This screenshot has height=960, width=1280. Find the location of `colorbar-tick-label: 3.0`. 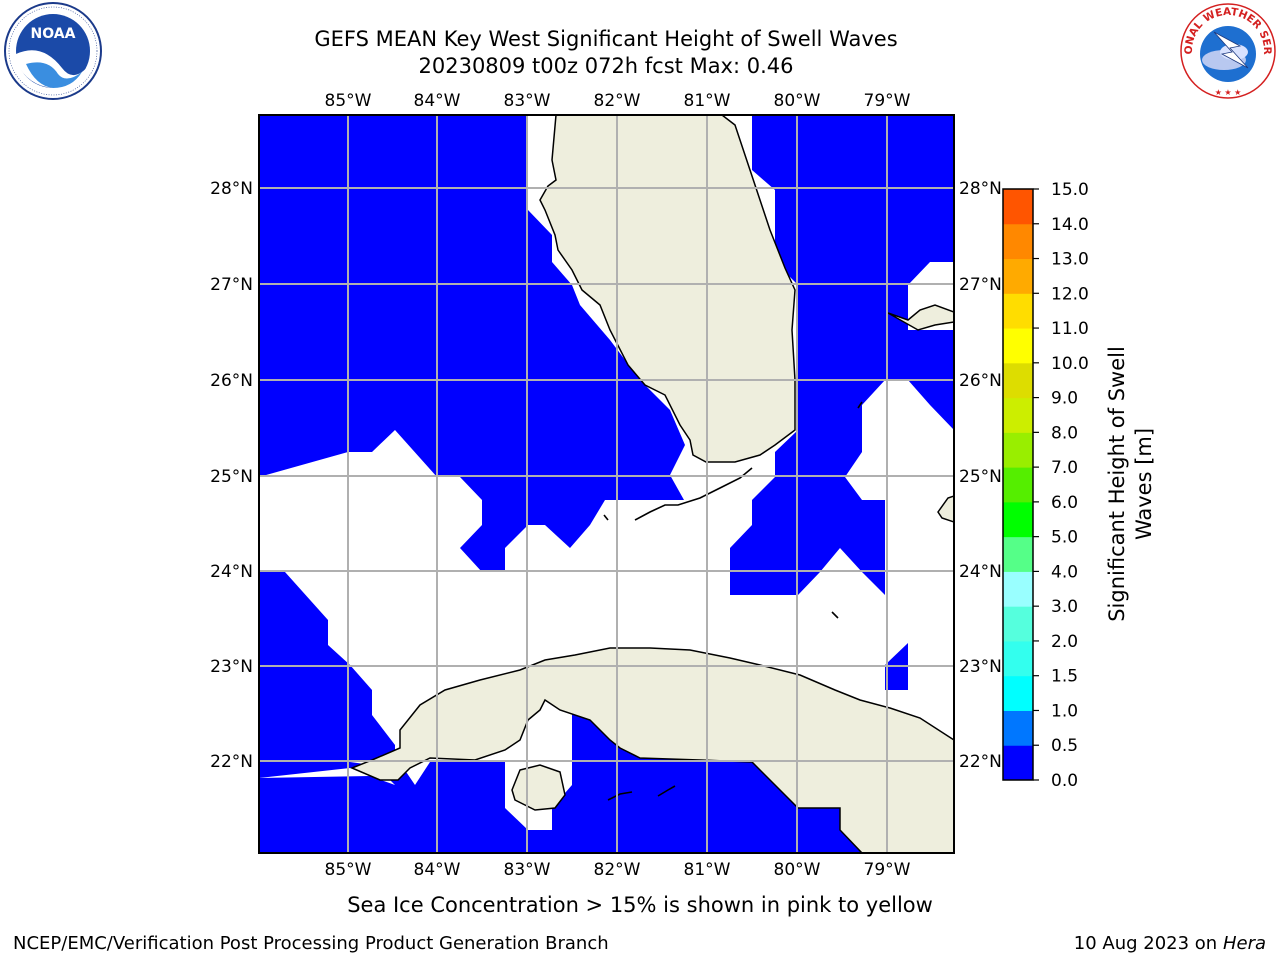

colorbar-tick-label: 3.0 is located at coordinates (1064, 607).